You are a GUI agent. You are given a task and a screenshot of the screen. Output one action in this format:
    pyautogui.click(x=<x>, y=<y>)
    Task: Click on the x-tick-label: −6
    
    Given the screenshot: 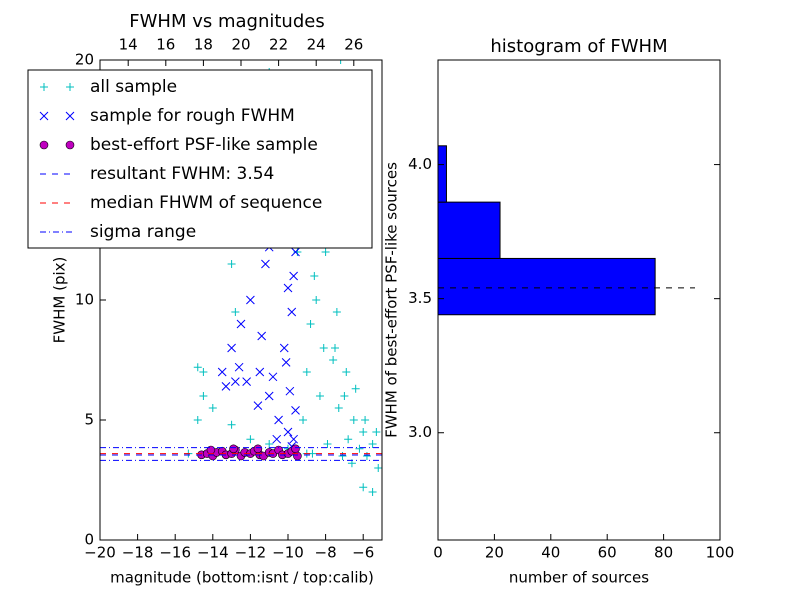 What is the action you would take?
    pyautogui.click(x=363, y=553)
    